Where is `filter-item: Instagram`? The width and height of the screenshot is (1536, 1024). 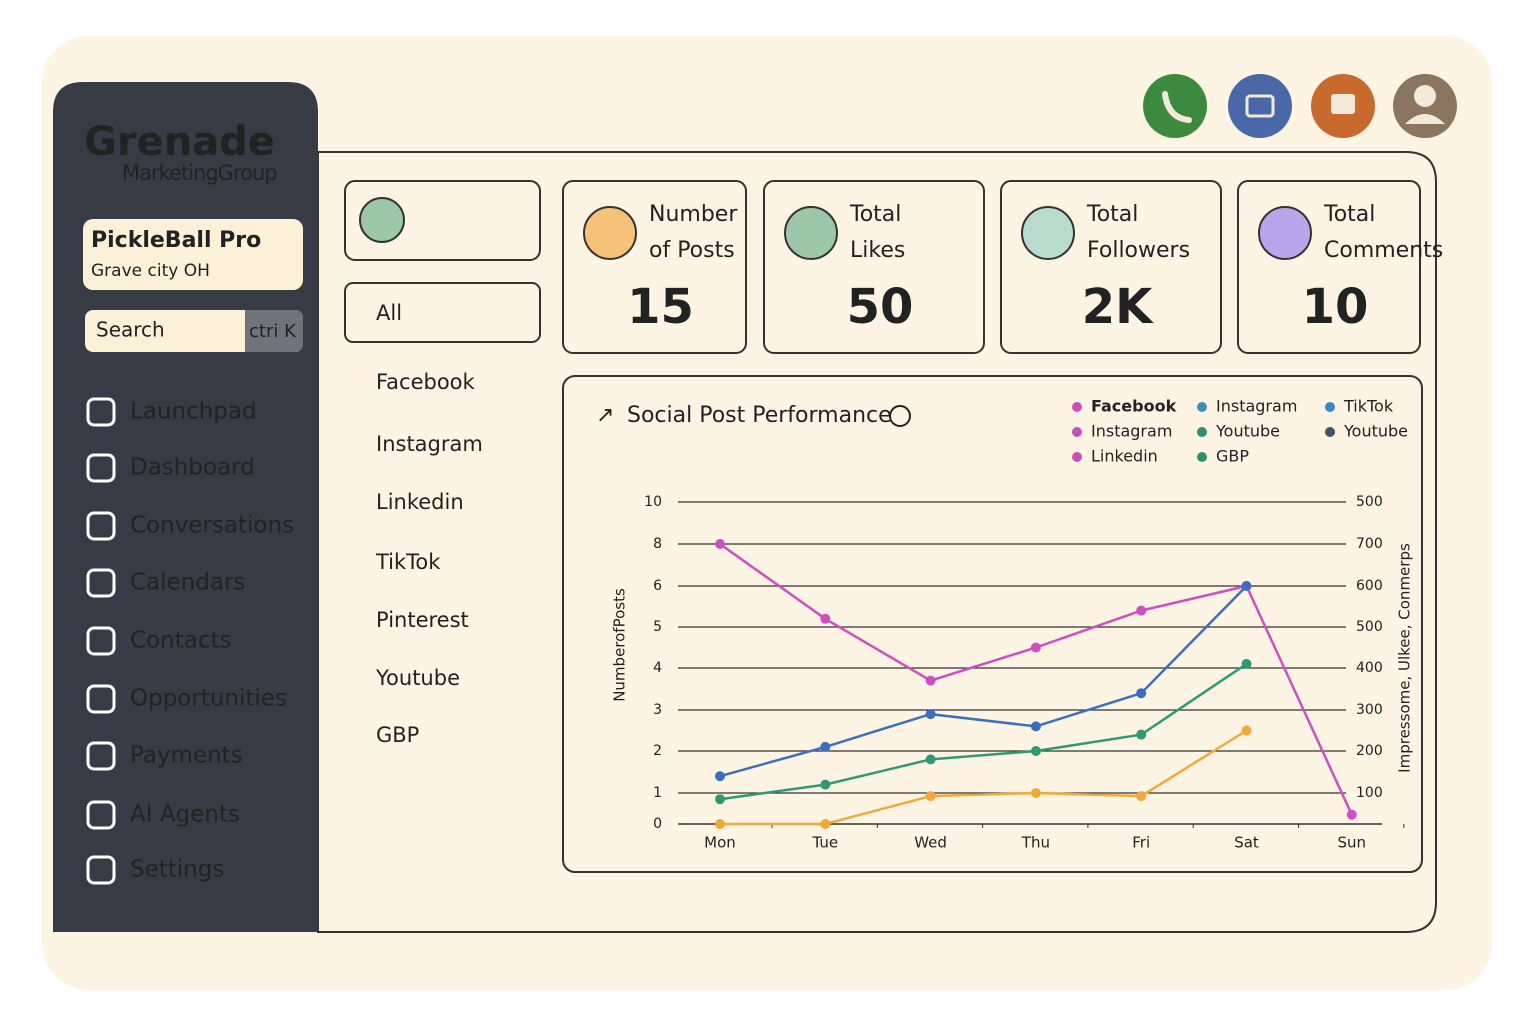
filter-item: Instagram is located at coordinates (429, 444).